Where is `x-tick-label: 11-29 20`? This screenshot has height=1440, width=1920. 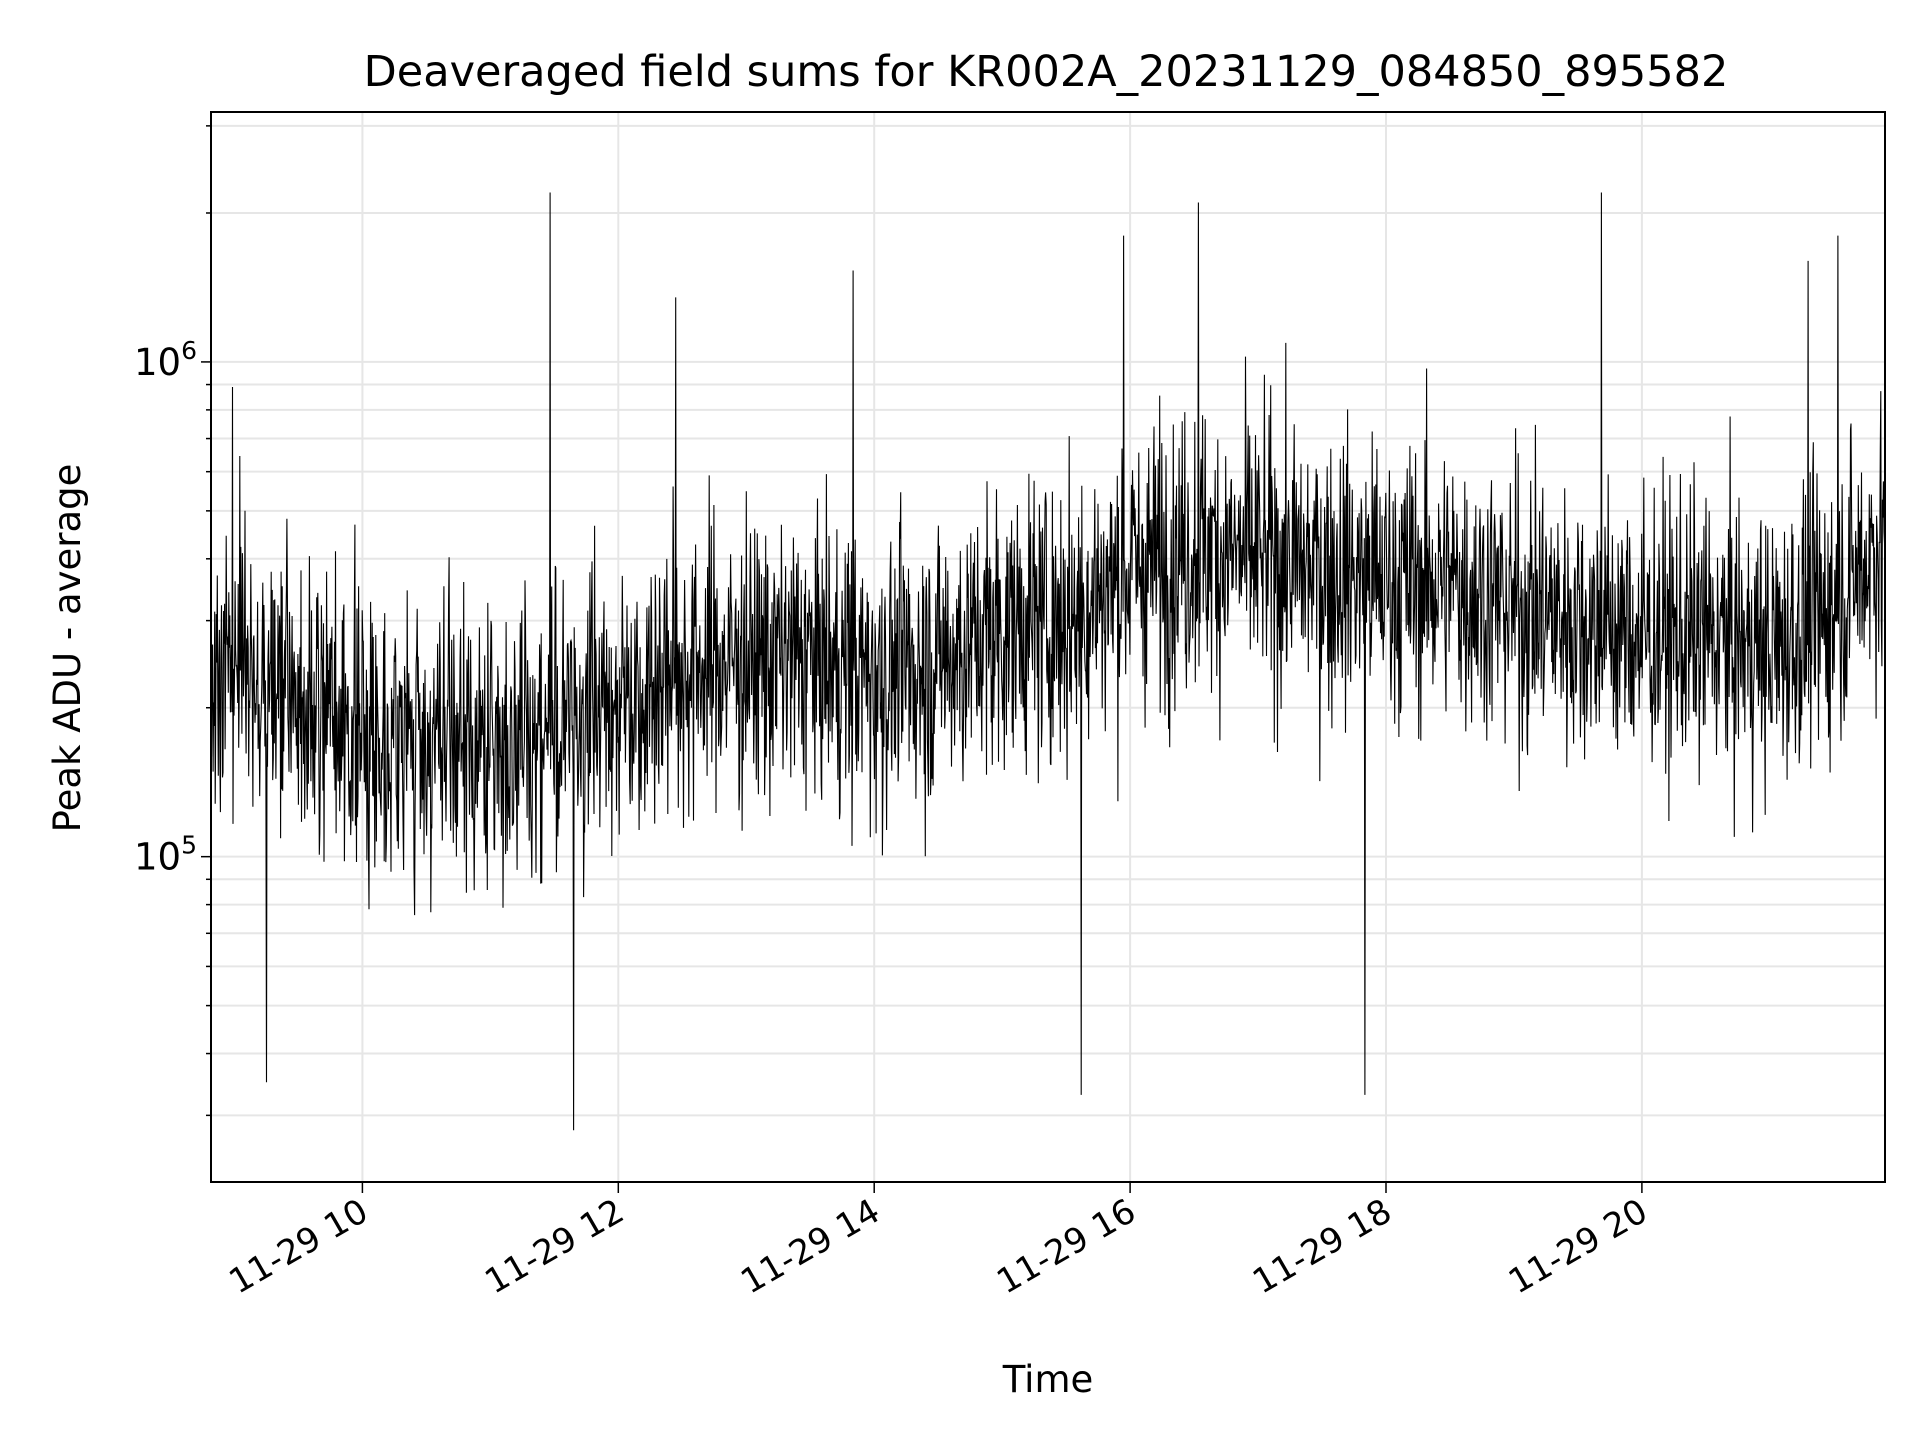 x-tick-label: 11-29 20 is located at coordinates (1578, 1246).